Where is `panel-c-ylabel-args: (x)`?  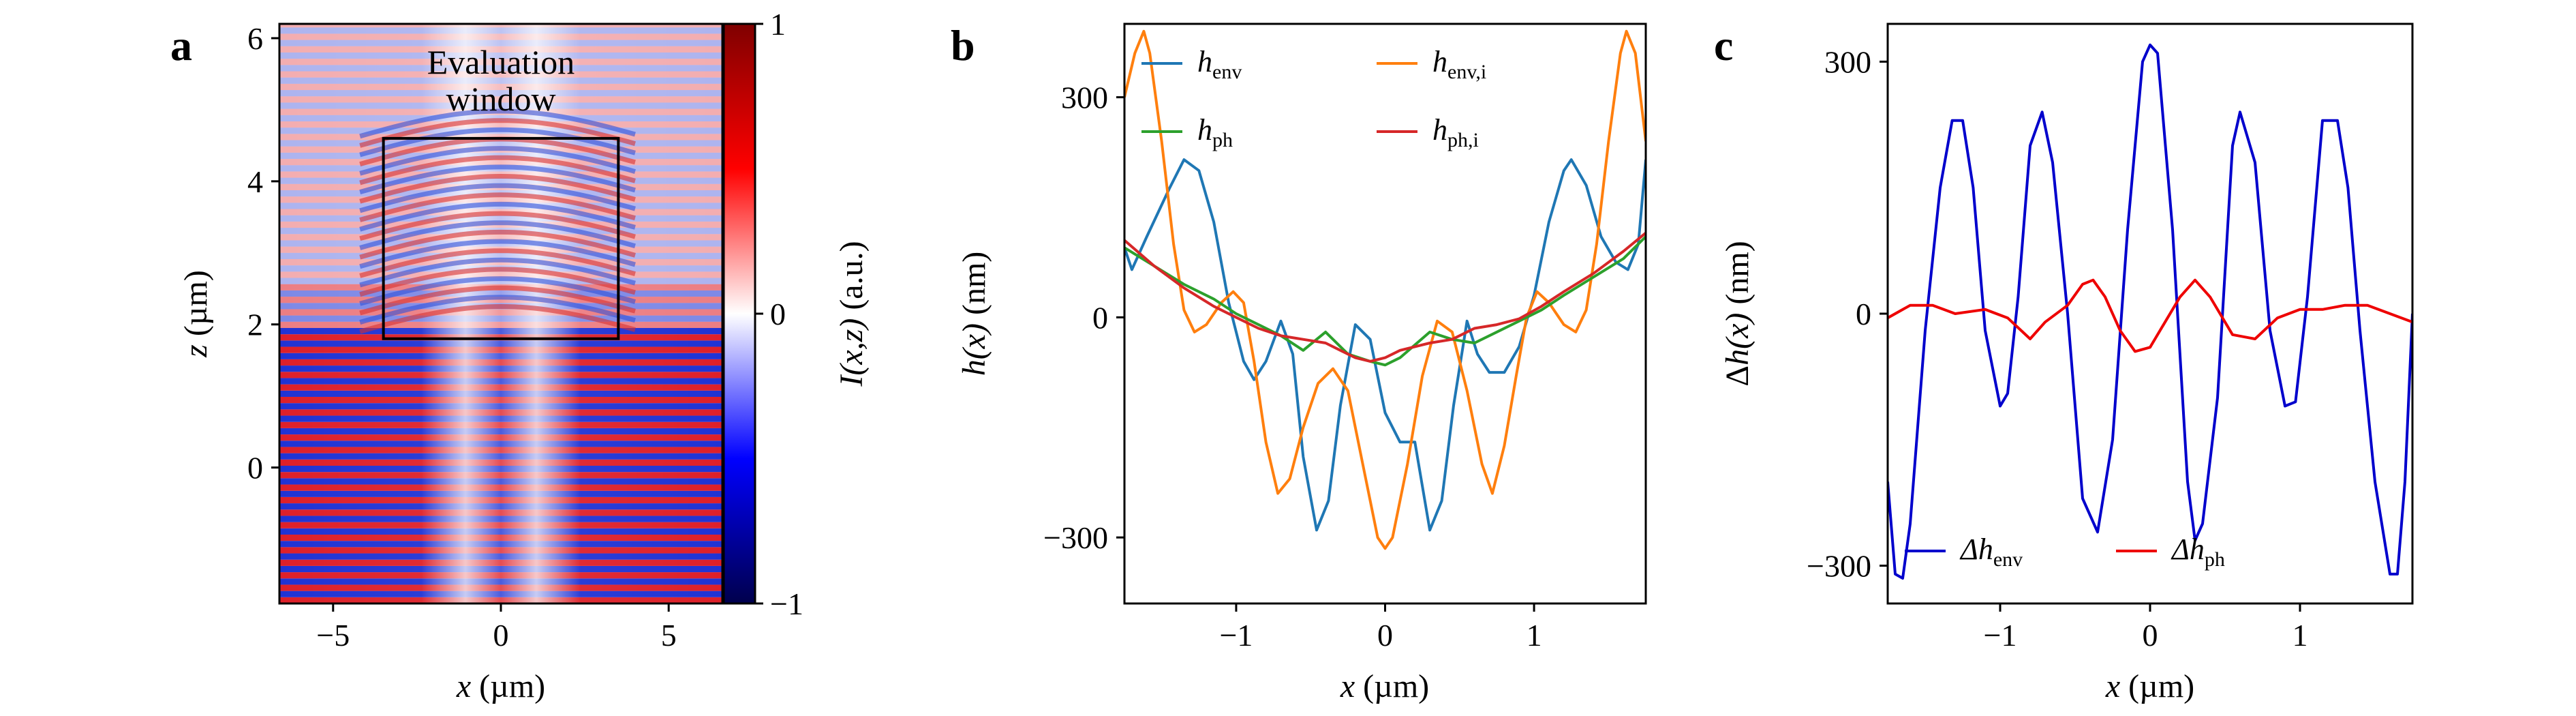 panel-c-ylabel-args: (x) is located at coordinates (1737, 331).